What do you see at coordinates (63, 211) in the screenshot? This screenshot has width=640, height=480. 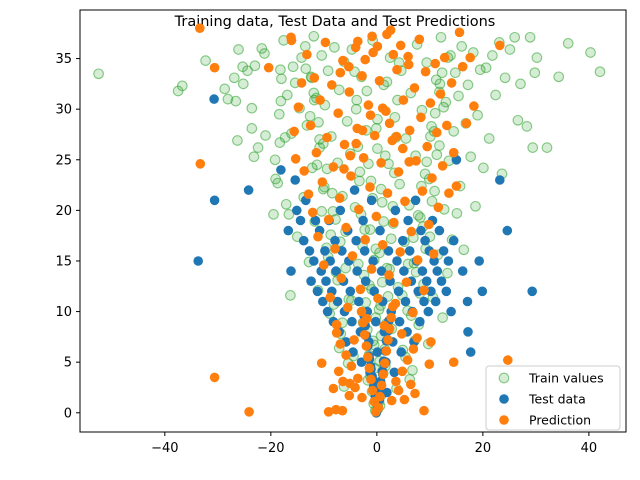 I see `y-tick-label: 20` at bounding box center [63, 211].